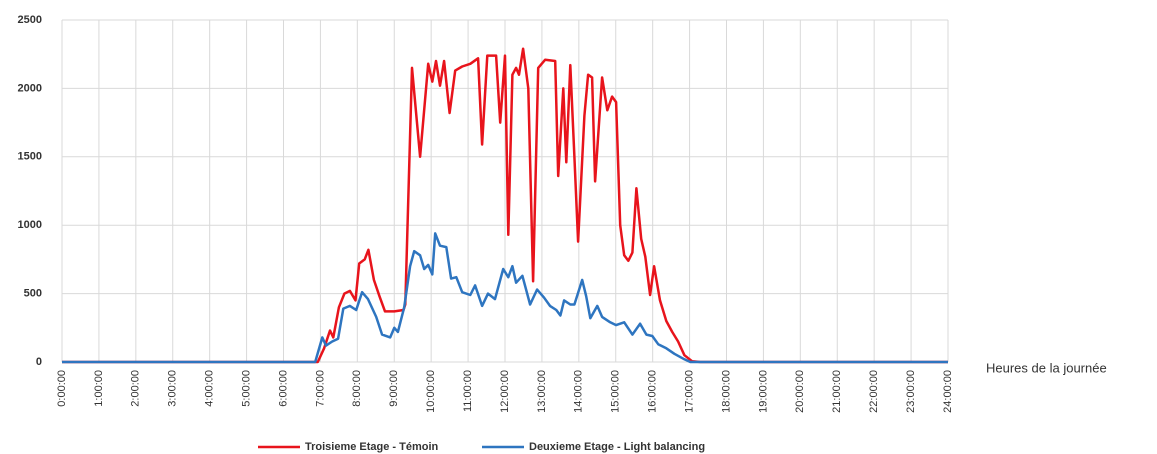 The height and width of the screenshot is (454, 1157). What do you see at coordinates (99, 388) in the screenshot?
I see `x-tick-label: 1:00:00` at bounding box center [99, 388].